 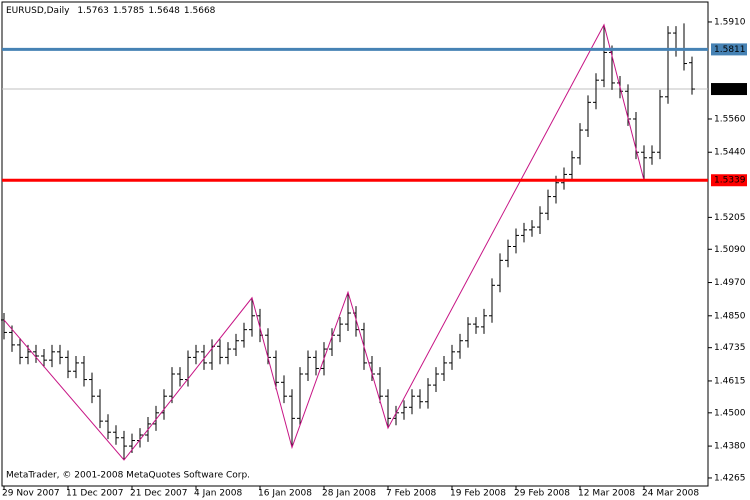 I want to click on chart-title: EURUSD,Daily 1.5763 1.5785 1.5648 1.5668, so click(x=111, y=11).